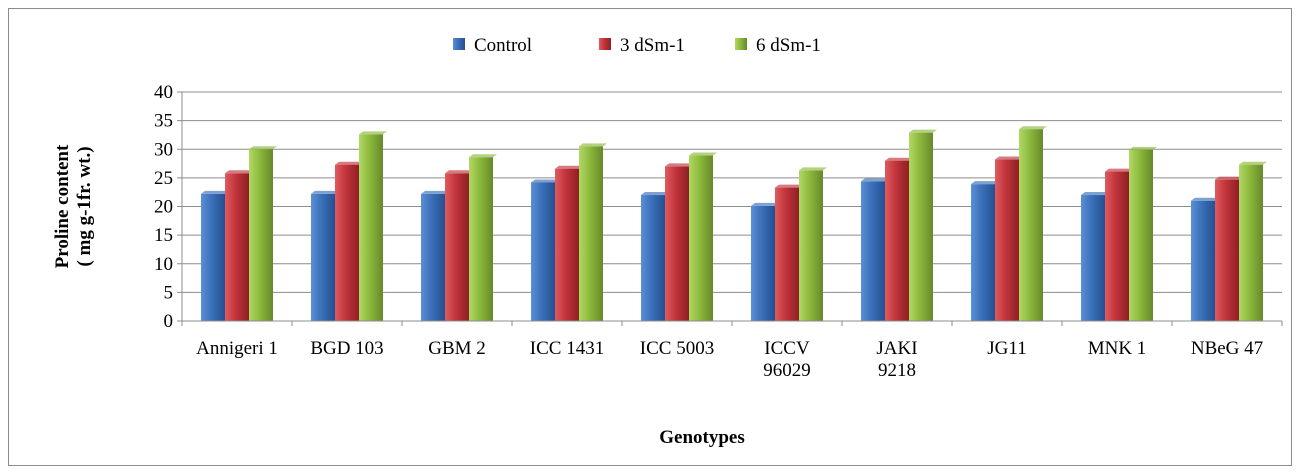 The height and width of the screenshot is (476, 1302). I want to click on x-category-label: JAKI, so click(896, 348).